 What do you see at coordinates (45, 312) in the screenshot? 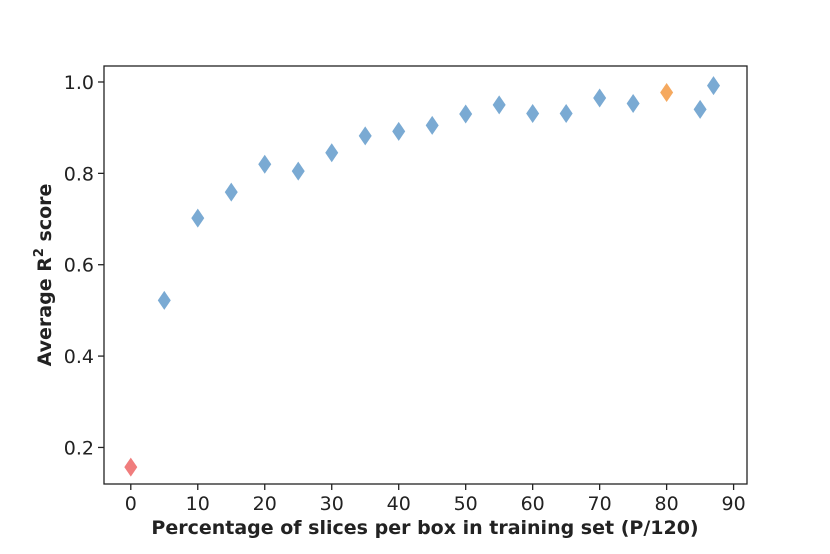
I see `y-axis-label-main: Average R` at bounding box center [45, 312].